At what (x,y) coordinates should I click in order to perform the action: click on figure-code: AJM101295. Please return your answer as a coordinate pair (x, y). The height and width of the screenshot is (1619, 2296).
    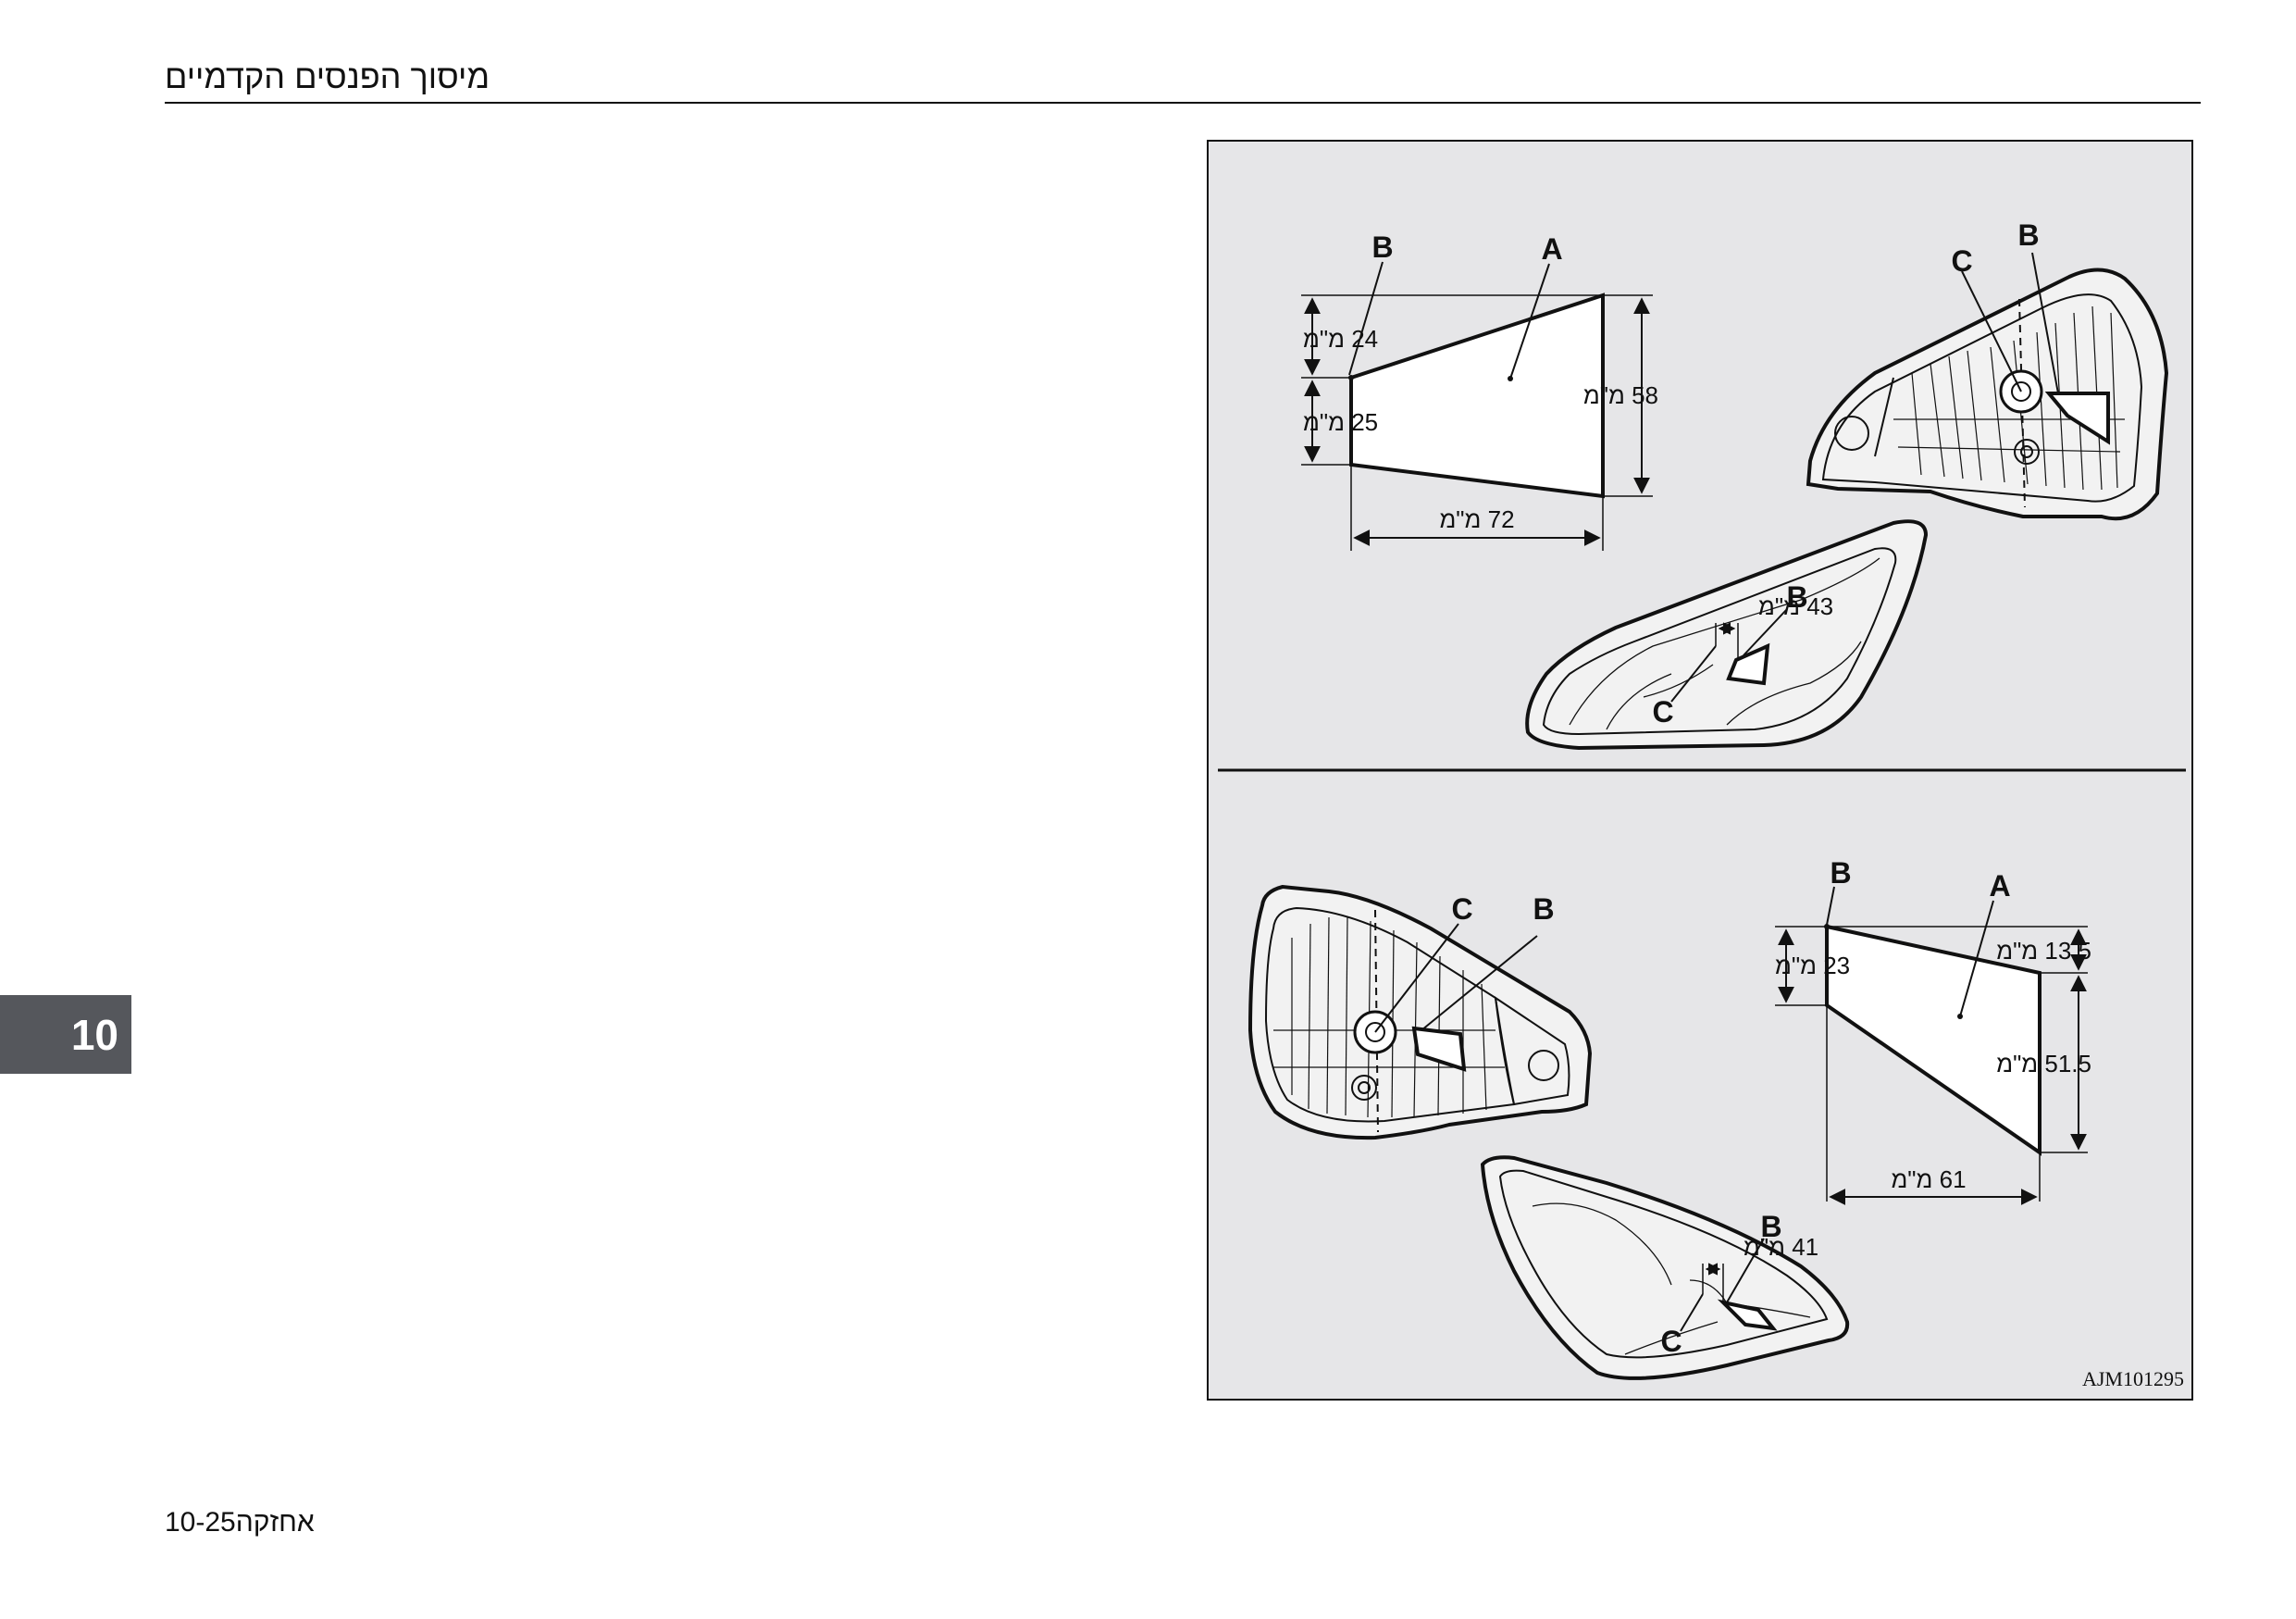
    Looking at the image, I should click on (2132, 1379).